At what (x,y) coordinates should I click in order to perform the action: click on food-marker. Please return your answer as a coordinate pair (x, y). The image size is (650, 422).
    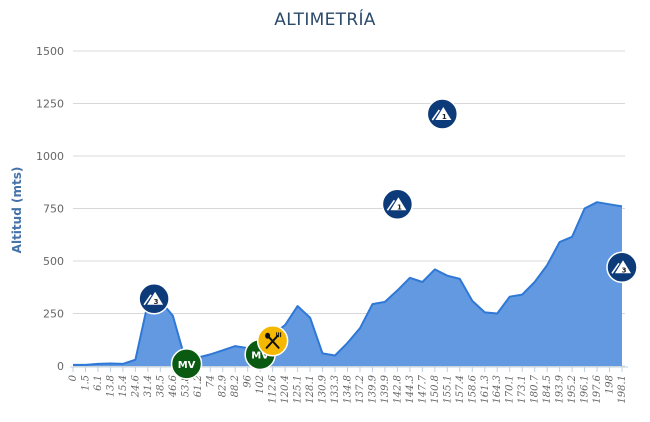
    Looking at the image, I should click on (272, 341).